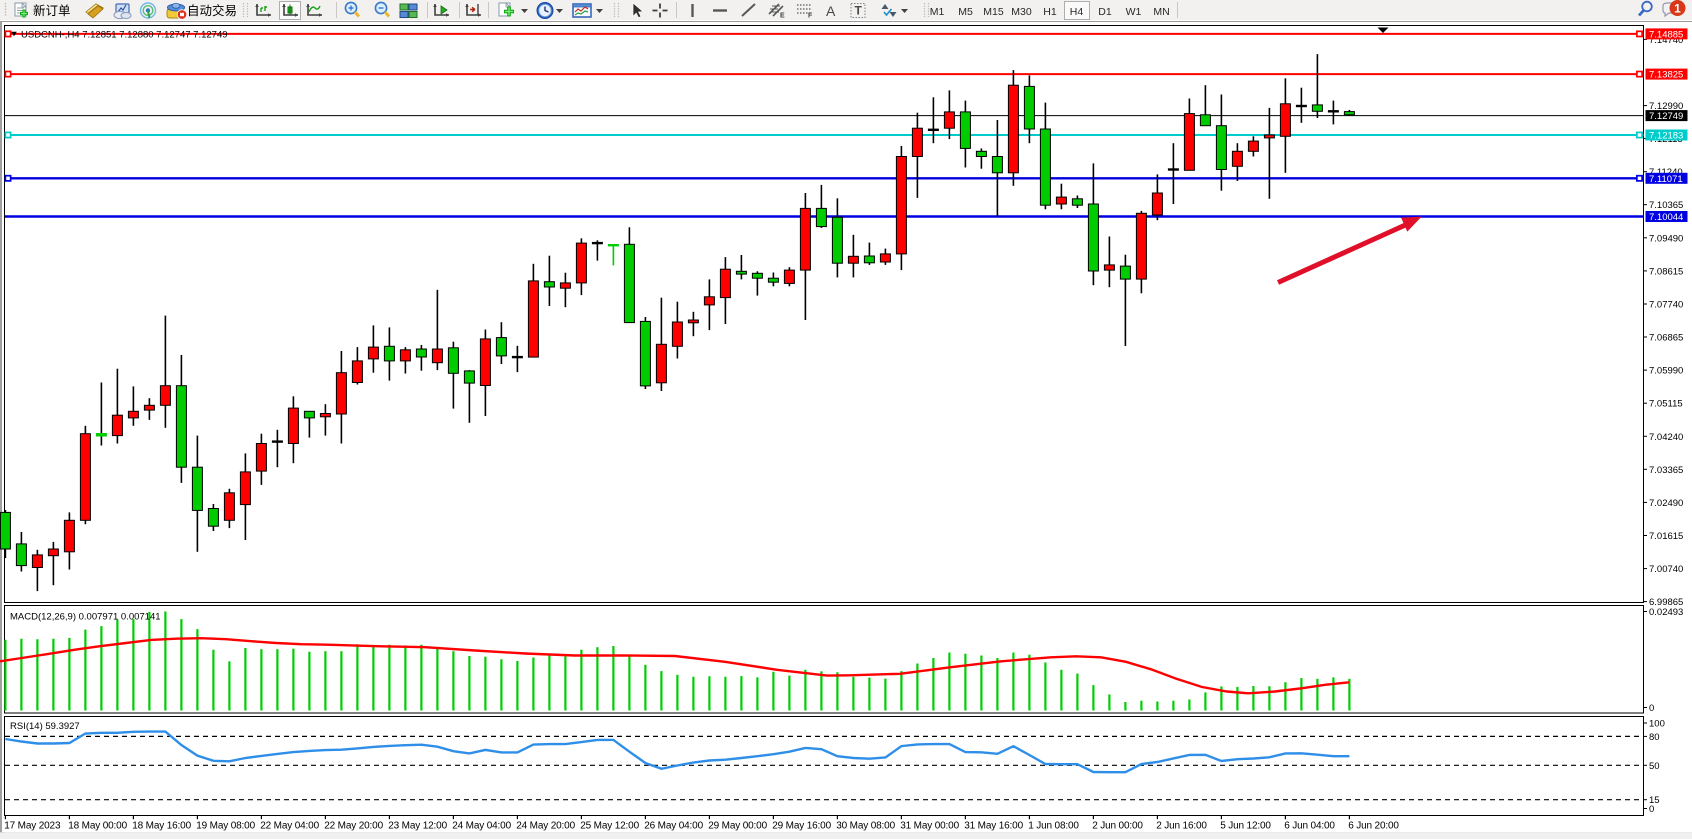  What do you see at coordinates (929, 826) in the screenshot?
I see `svg-text: 31 May 00:00` at bounding box center [929, 826].